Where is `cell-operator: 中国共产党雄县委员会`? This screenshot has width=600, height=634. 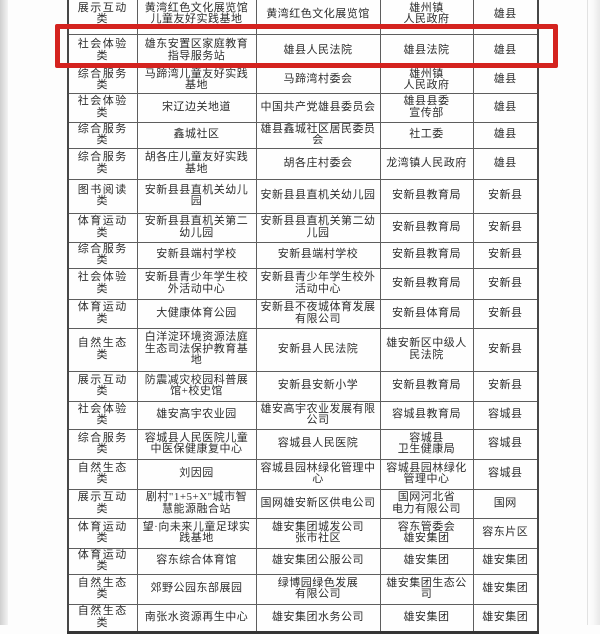
cell-operator: 中国共产党雄县委员会 is located at coordinates (318, 107).